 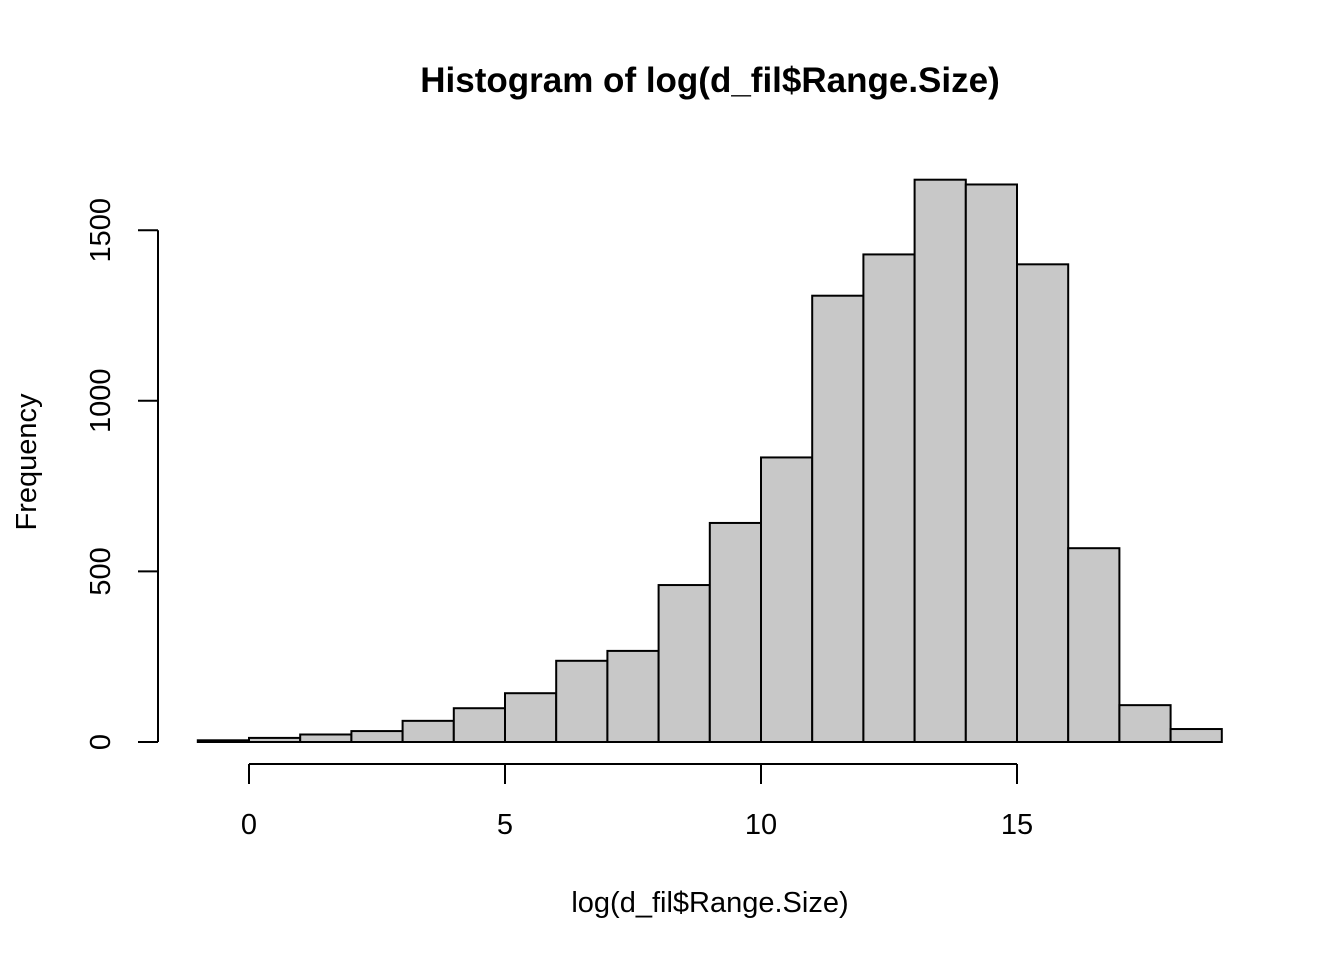 I want to click on x-tick-label: 10, so click(x=761, y=825).